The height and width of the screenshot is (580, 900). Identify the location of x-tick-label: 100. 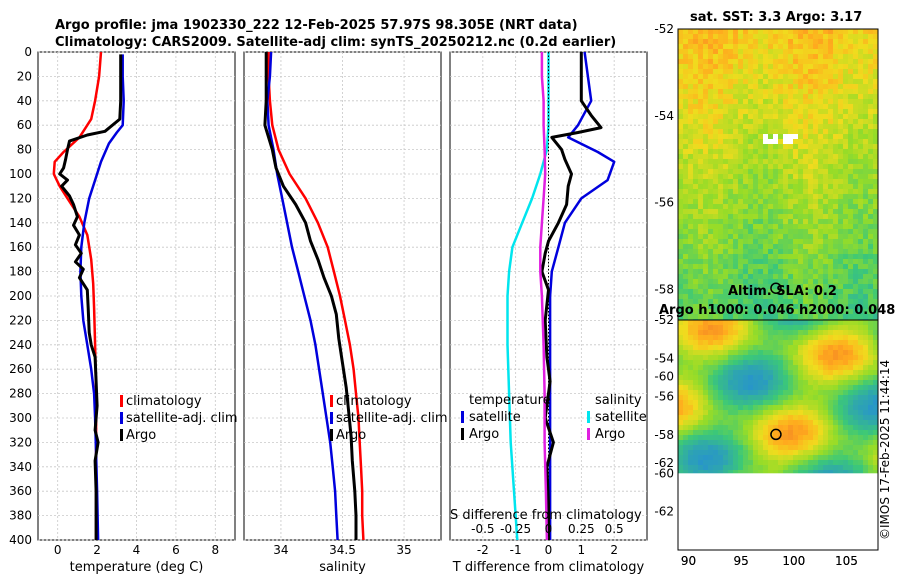
(793, 561).